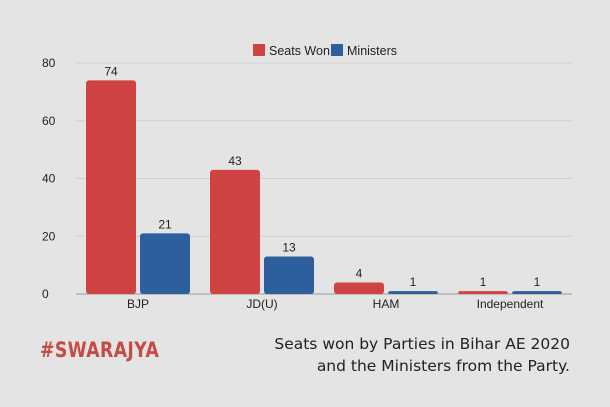  Describe the element at coordinates (138, 304) in the screenshot. I see `x-tick-label: BJP` at that location.